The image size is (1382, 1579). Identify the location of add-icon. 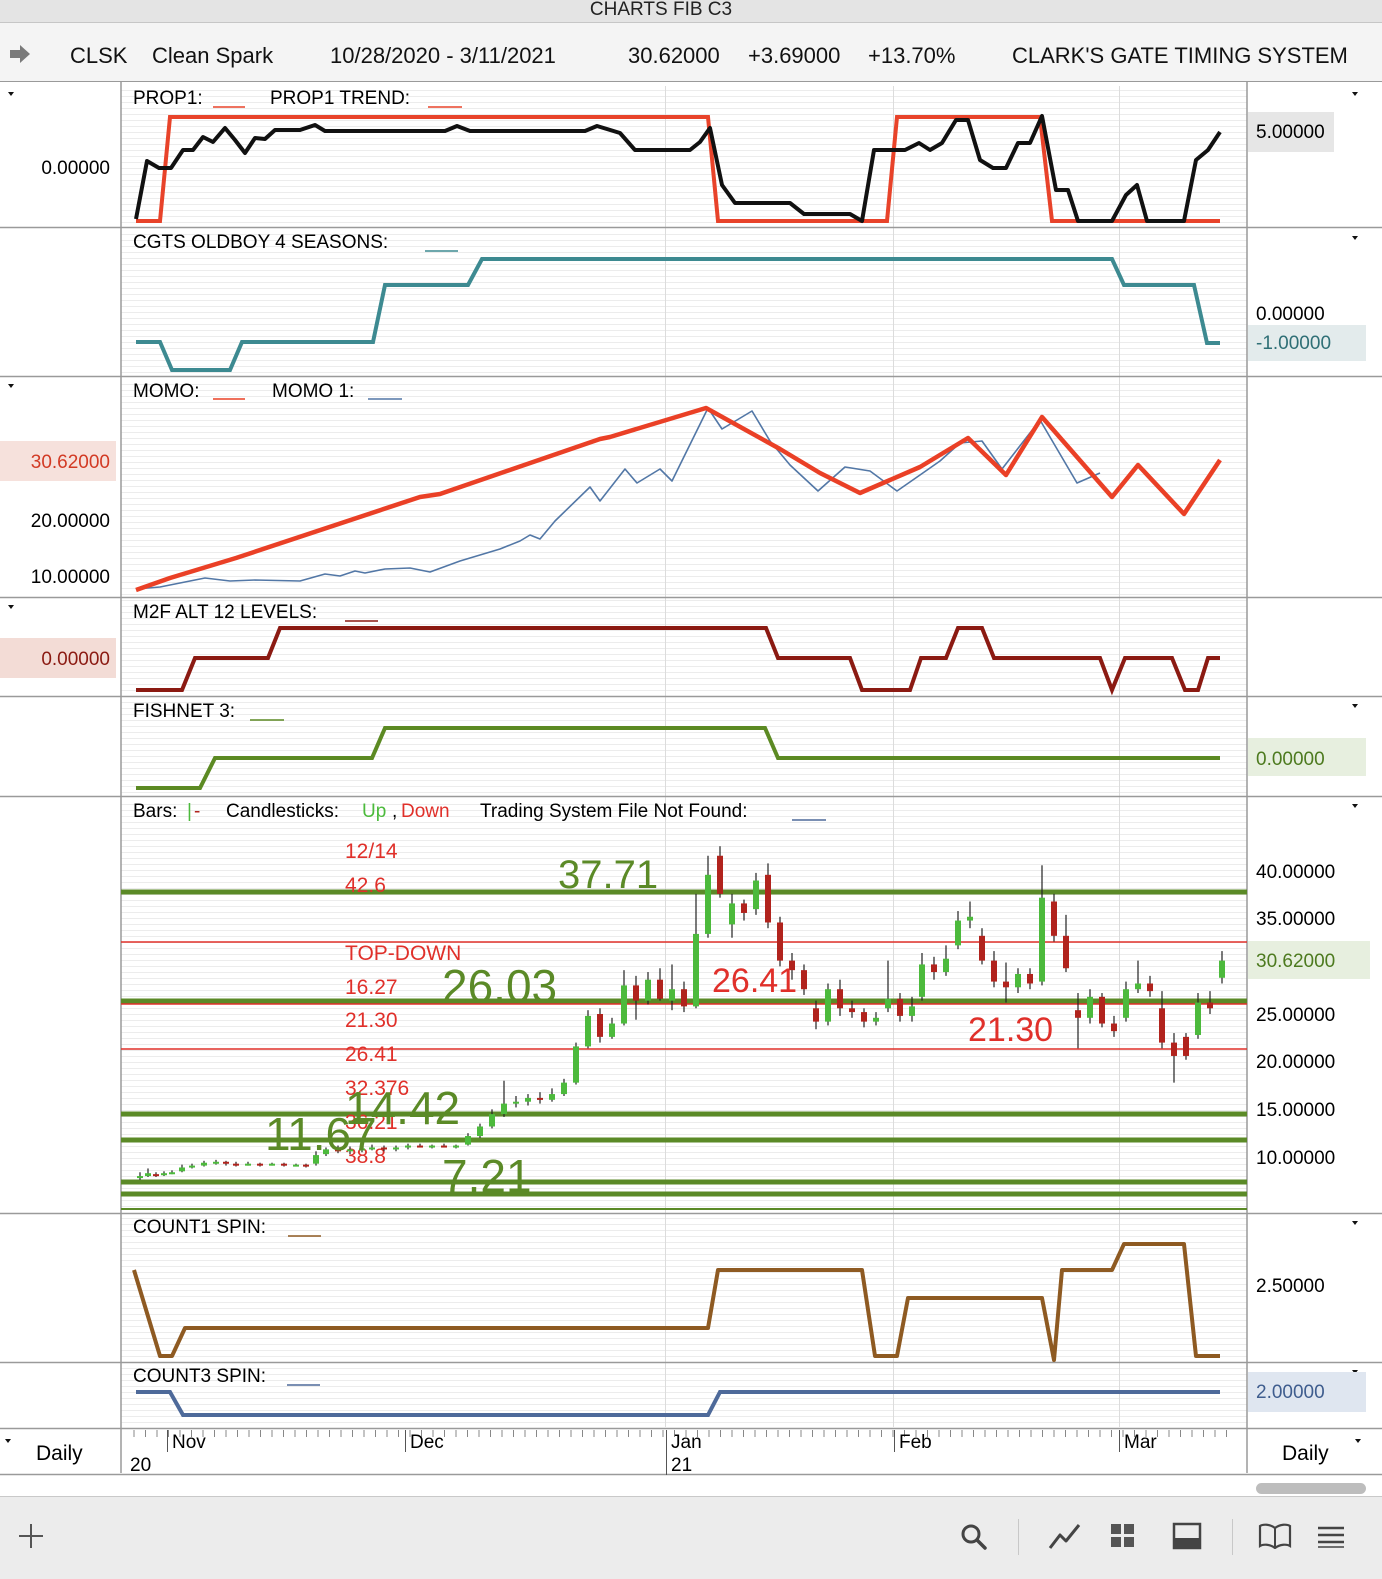
(31, 1536).